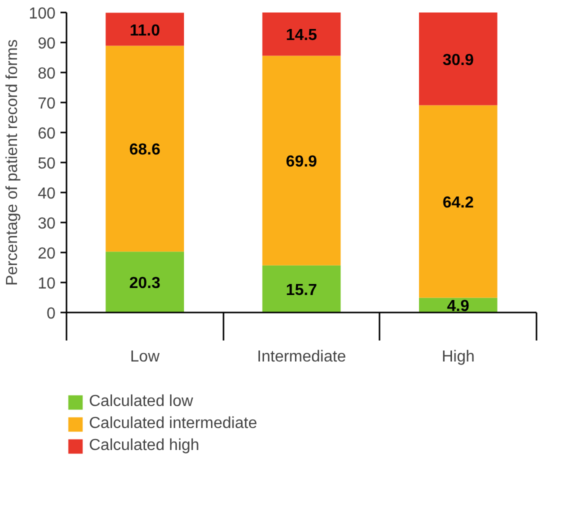 The height and width of the screenshot is (526, 583). I want to click on y-tick-label: 70, so click(47, 104).